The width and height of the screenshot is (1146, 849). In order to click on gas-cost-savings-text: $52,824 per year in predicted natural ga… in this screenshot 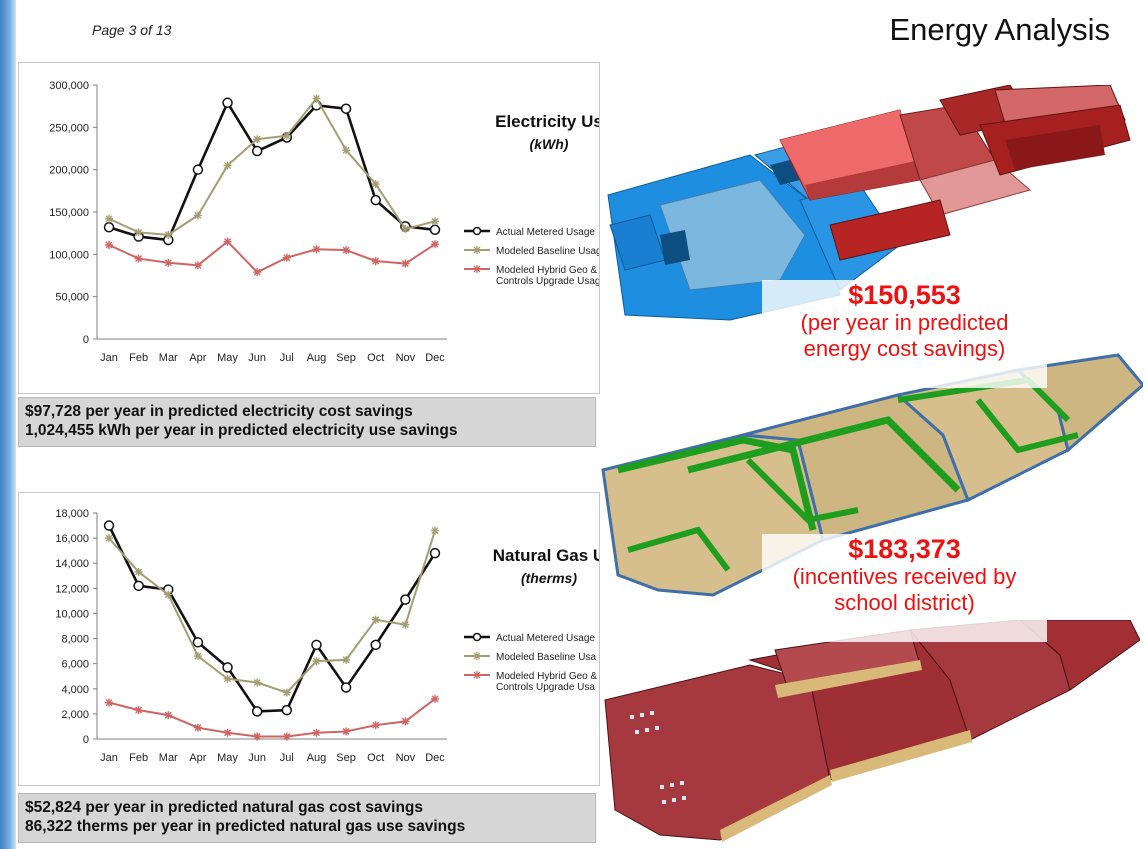, I will do `click(224, 807)`.